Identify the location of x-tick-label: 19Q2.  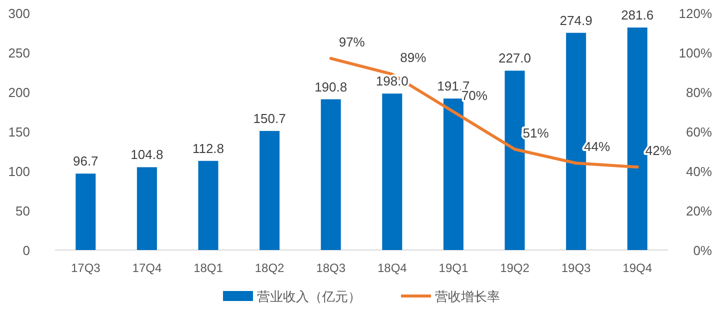
(515, 268).